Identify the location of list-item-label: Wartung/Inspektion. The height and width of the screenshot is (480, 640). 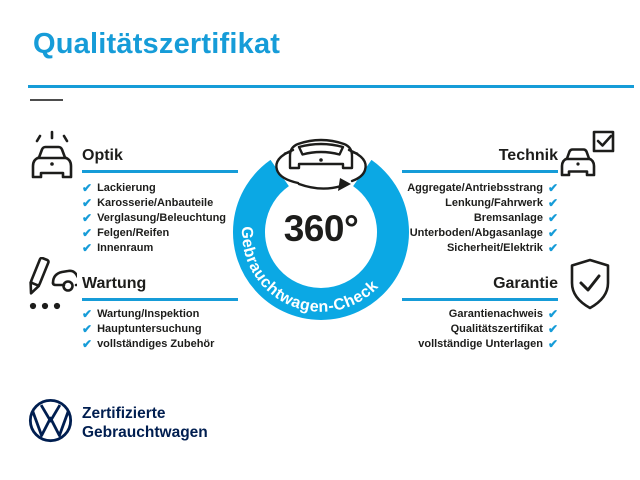
(148, 314).